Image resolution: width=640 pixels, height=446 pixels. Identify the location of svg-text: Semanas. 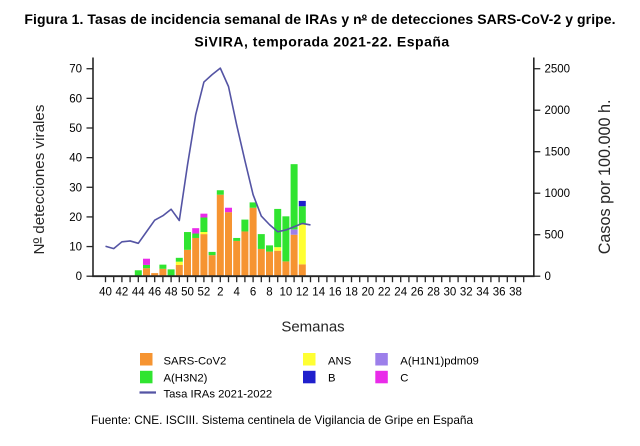
(312, 327).